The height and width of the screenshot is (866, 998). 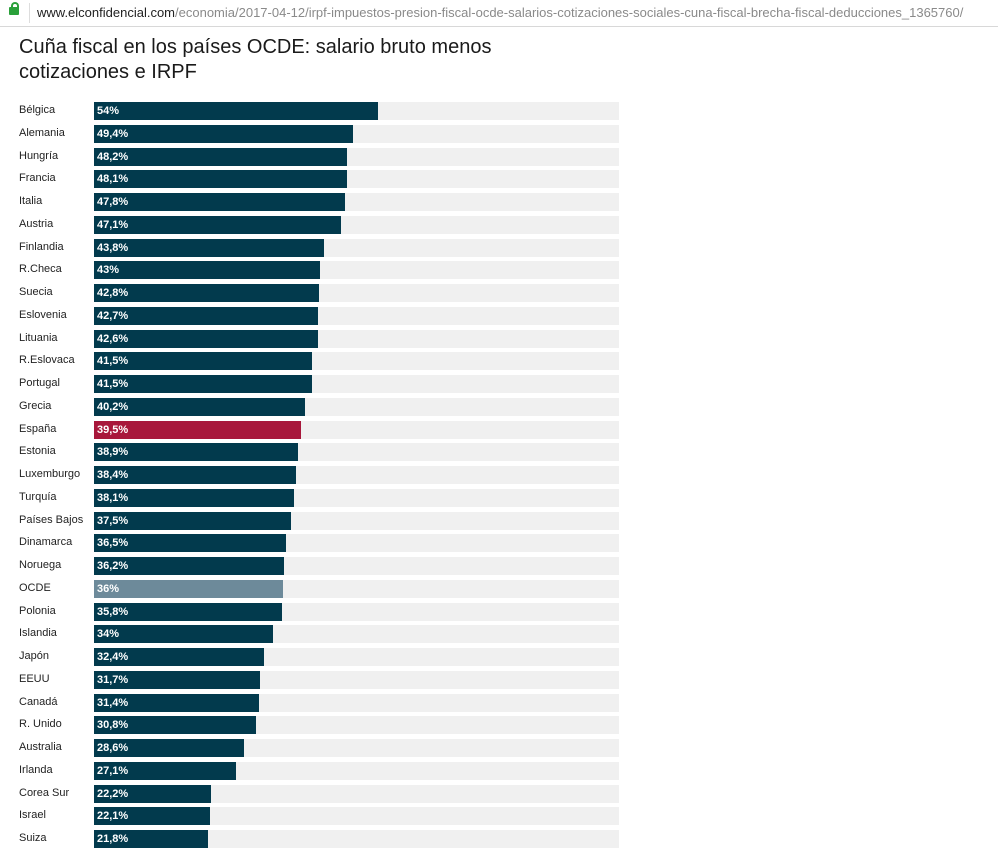 I want to click on value-label: 38,9%, so click(x=113, y=452).